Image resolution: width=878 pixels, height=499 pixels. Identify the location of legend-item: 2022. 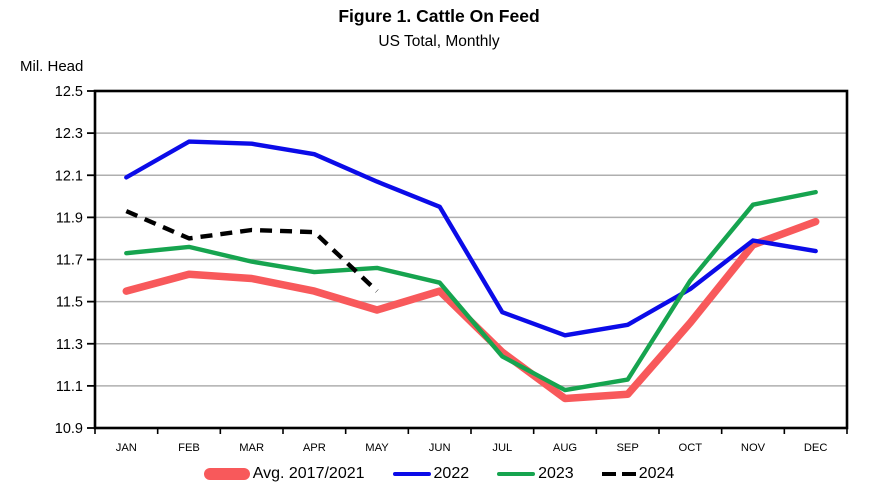
(431, 474).